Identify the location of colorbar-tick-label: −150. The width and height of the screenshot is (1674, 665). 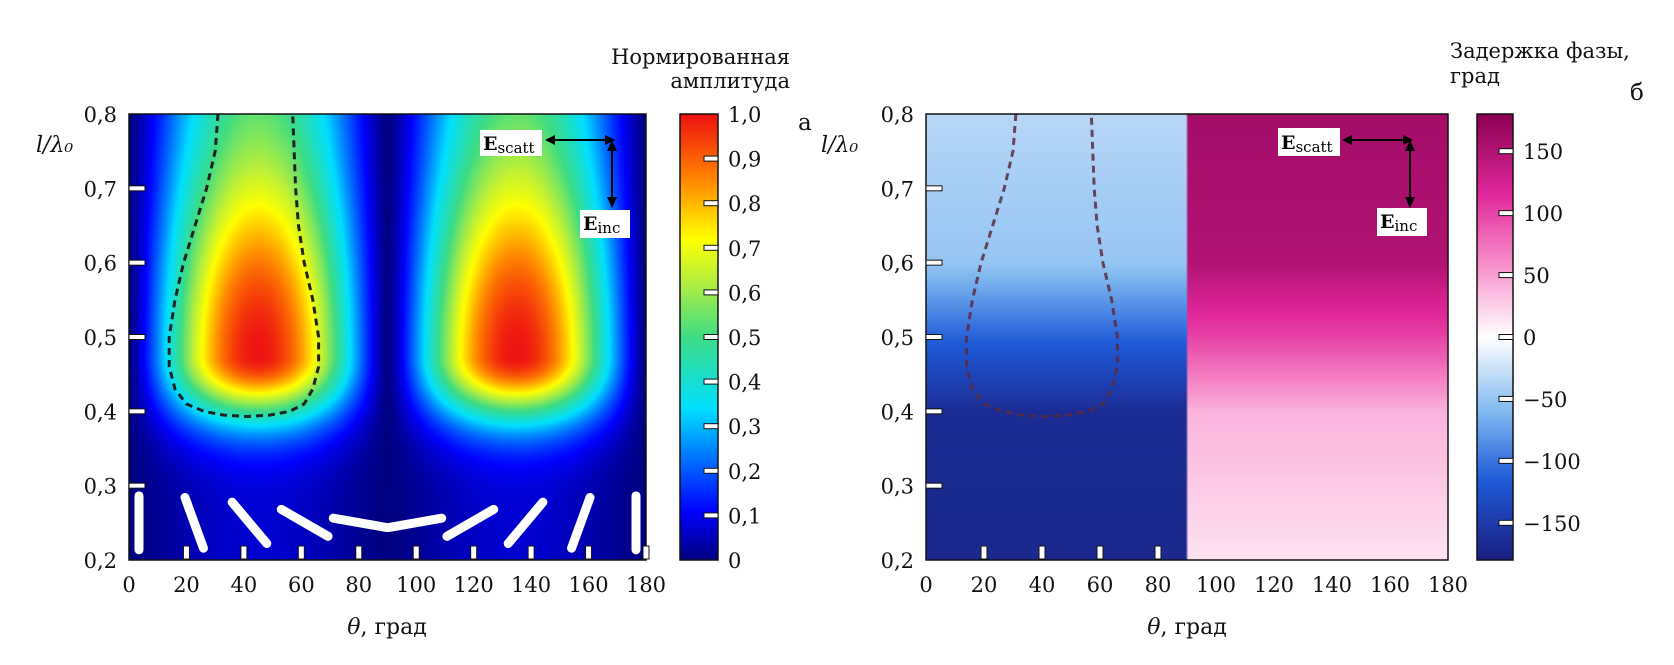
(1552, 524).